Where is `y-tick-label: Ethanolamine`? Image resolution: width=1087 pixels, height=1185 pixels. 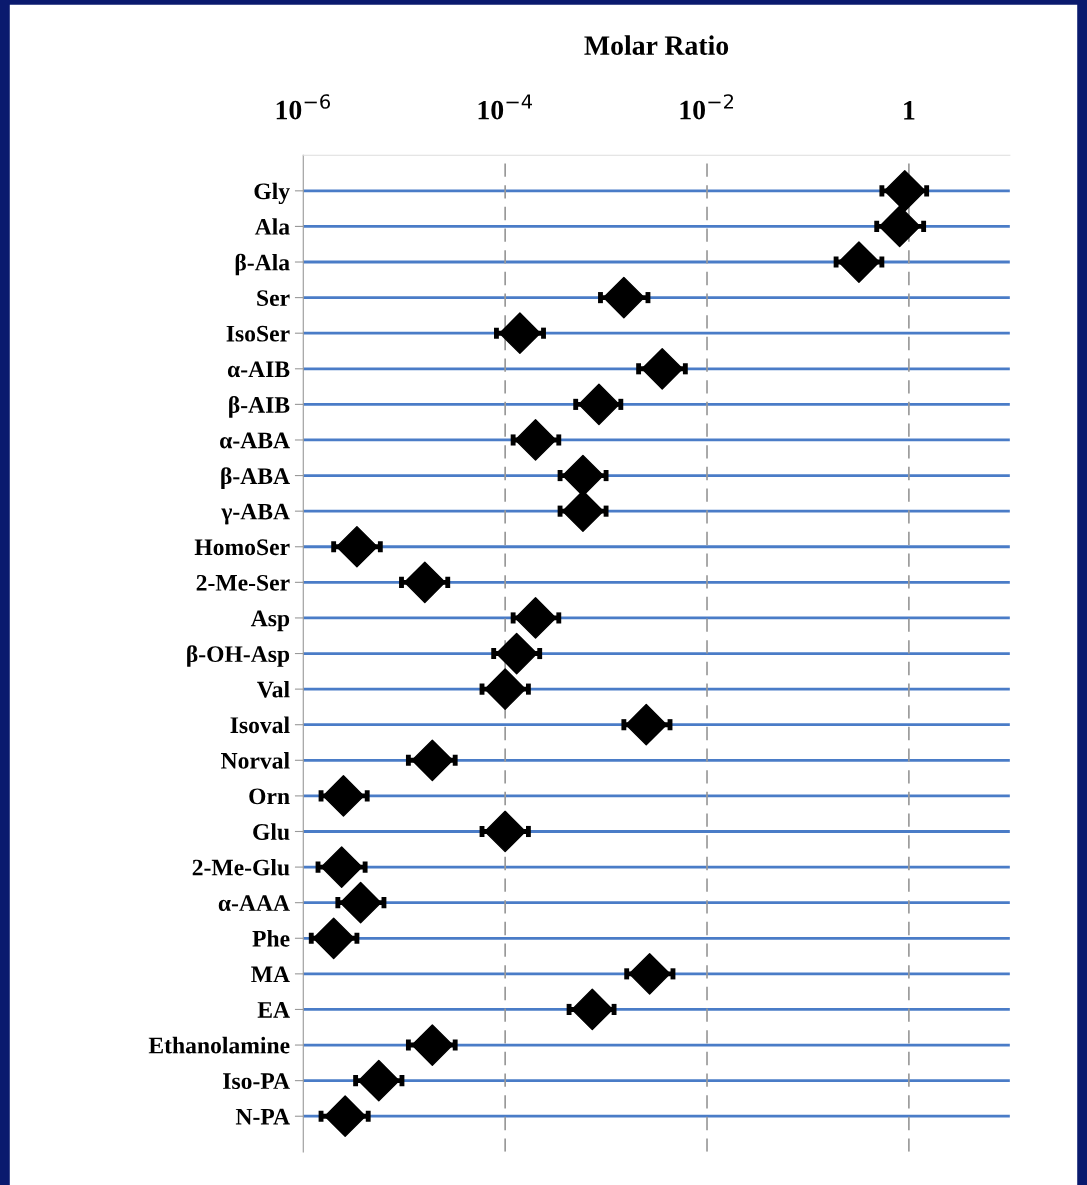
y-tick-label: Ethanolamine is located at coordinates (219, 1045).